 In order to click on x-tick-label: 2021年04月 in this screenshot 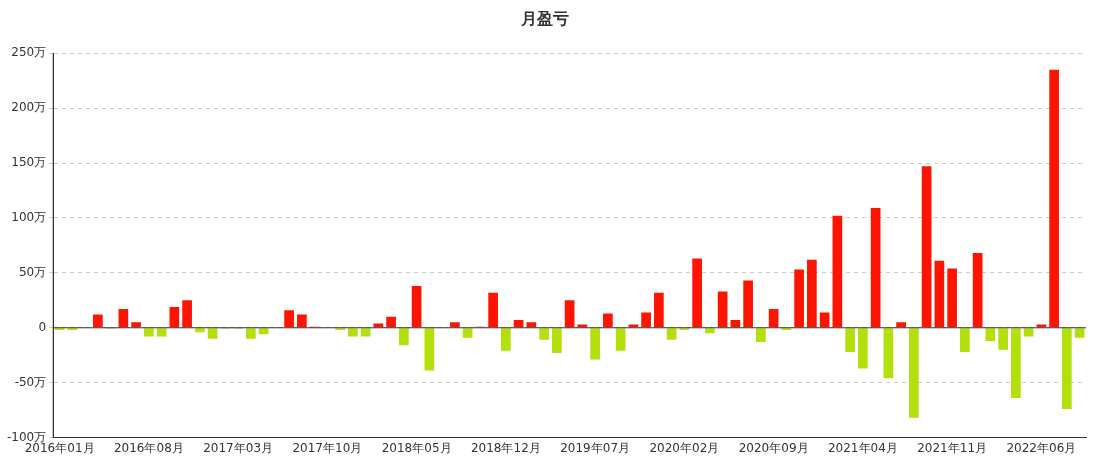, I will do `click(862, 447)`.